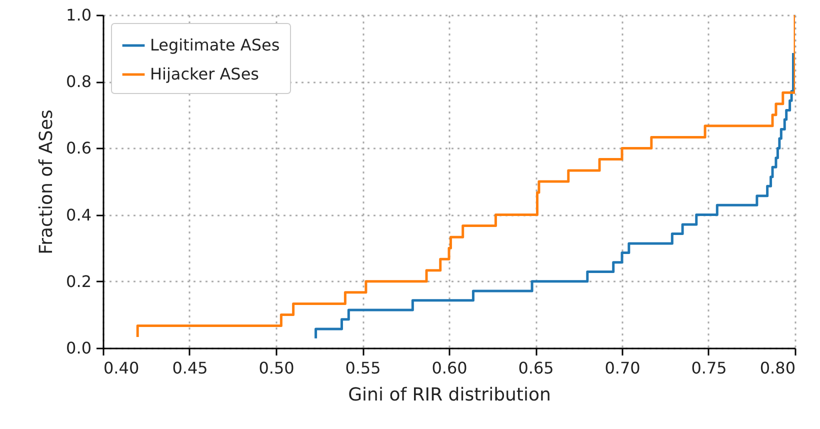 The image size is (820, 429). Describe the element at coordinates (205, 74) in the screenshot. I see `legend-label: Hijacker ASes` at that location.